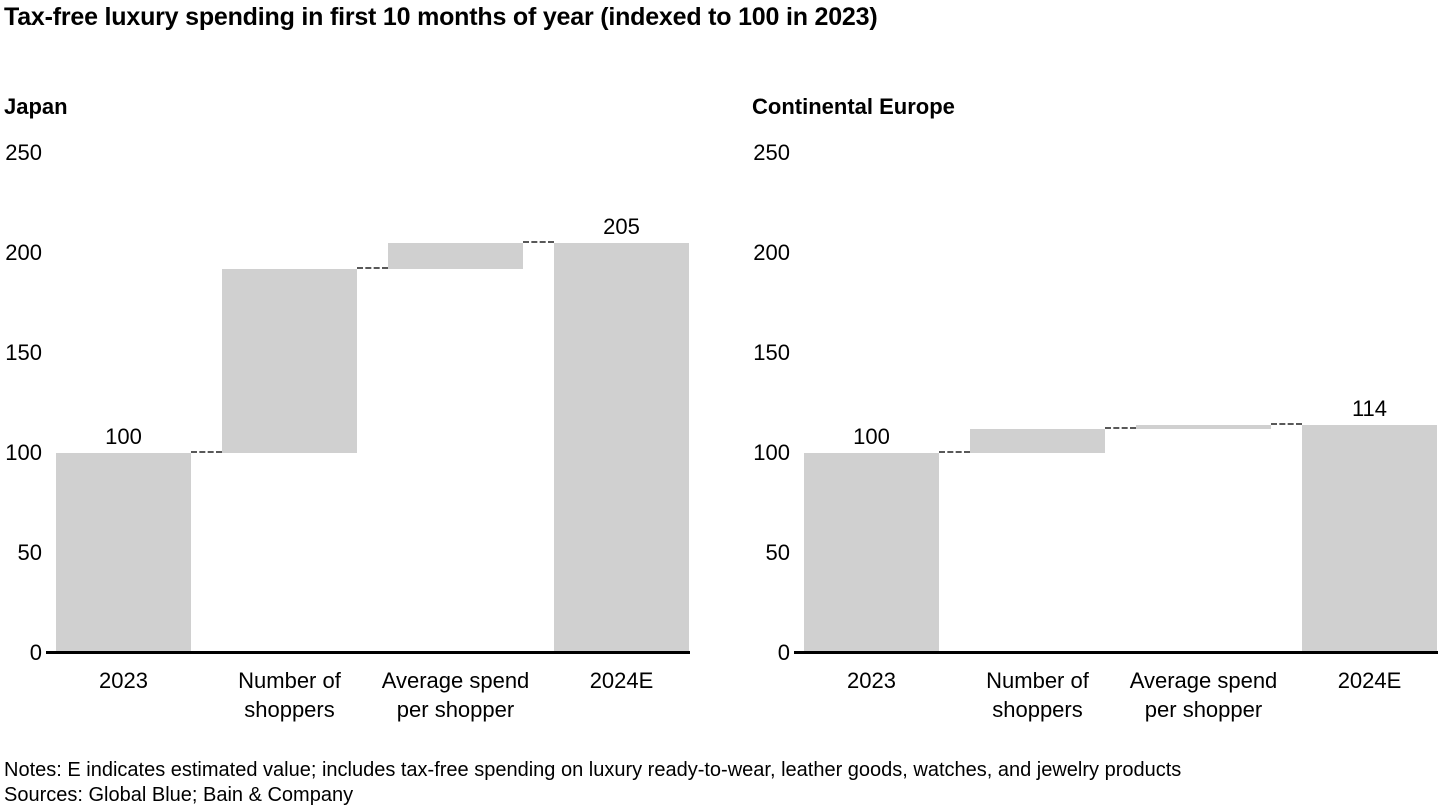 The height and width of the screenshot is (810, 1440). Describe the element at coordinates (621, 226) in the screenshot. I see `bar-value-label: 205` at that location.